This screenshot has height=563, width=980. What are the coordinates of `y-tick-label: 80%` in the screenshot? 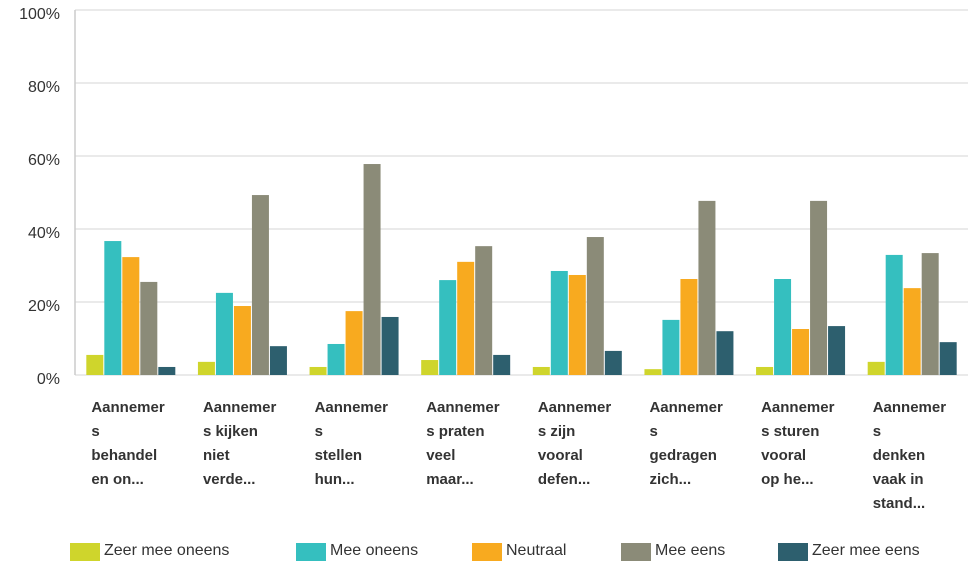 It's located at (44, 87).